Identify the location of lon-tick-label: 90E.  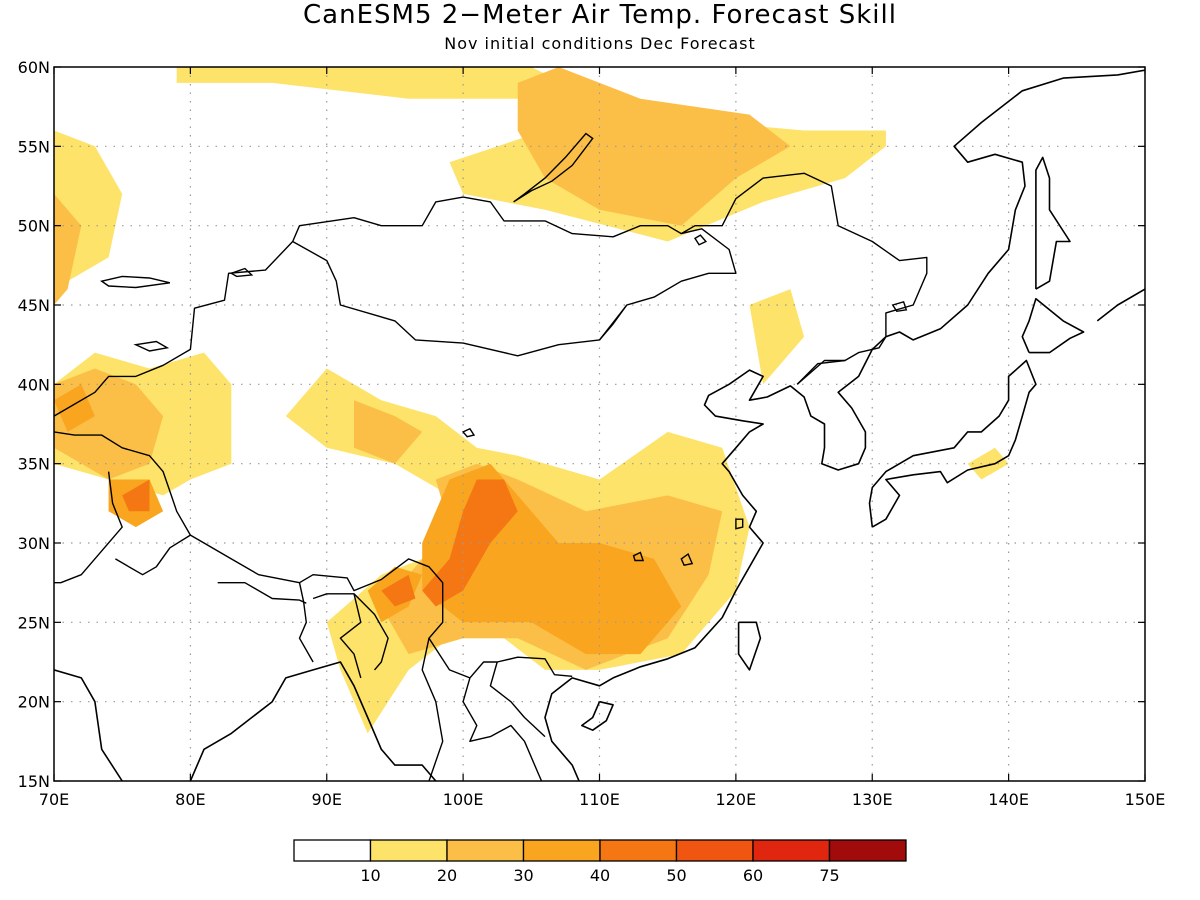
(327, 799).